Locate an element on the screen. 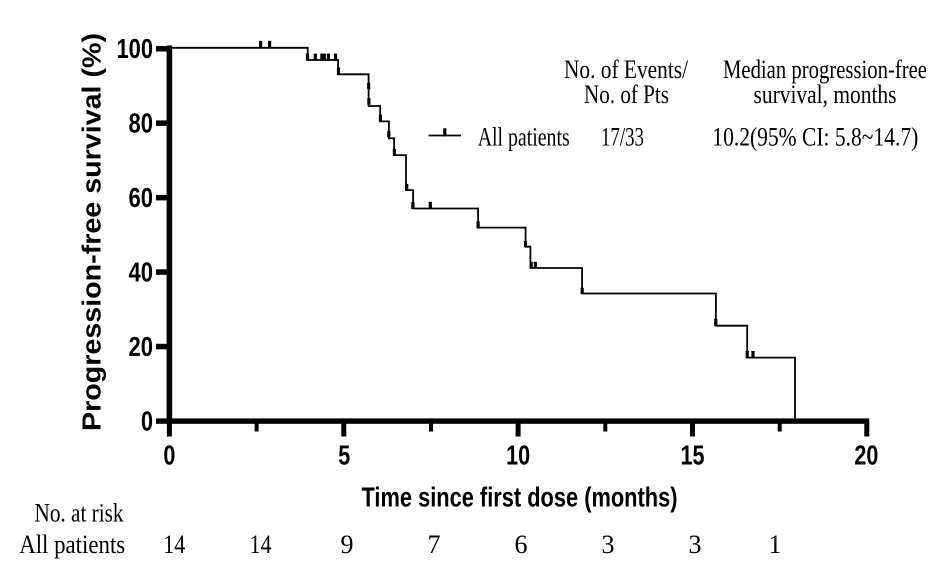  svg-text: No. of Pts is located at coordinates (626, 94).